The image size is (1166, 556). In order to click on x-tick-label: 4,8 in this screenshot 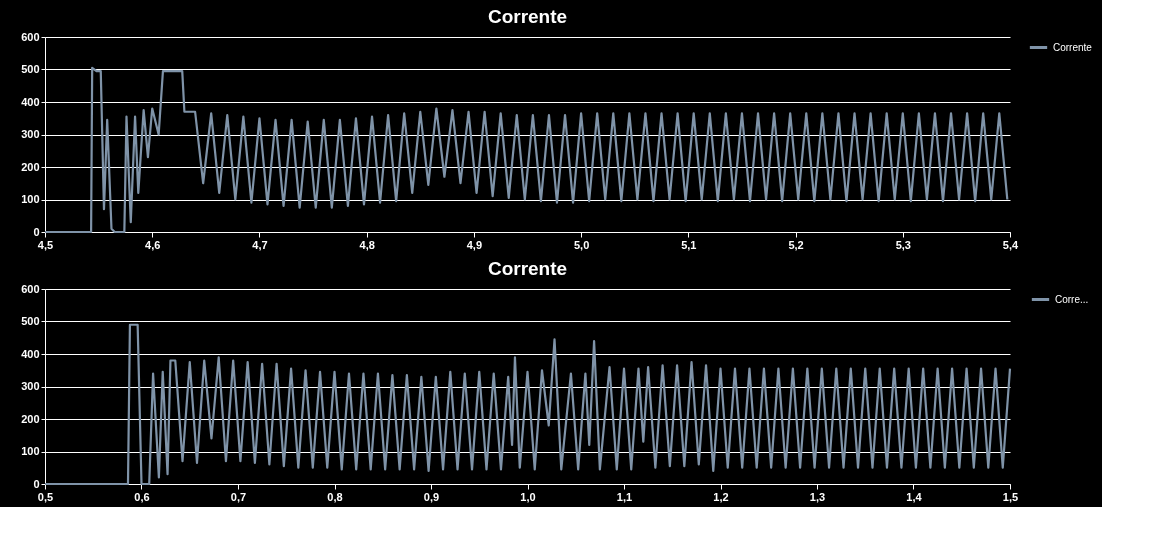, I will do `click(367, 244)`.